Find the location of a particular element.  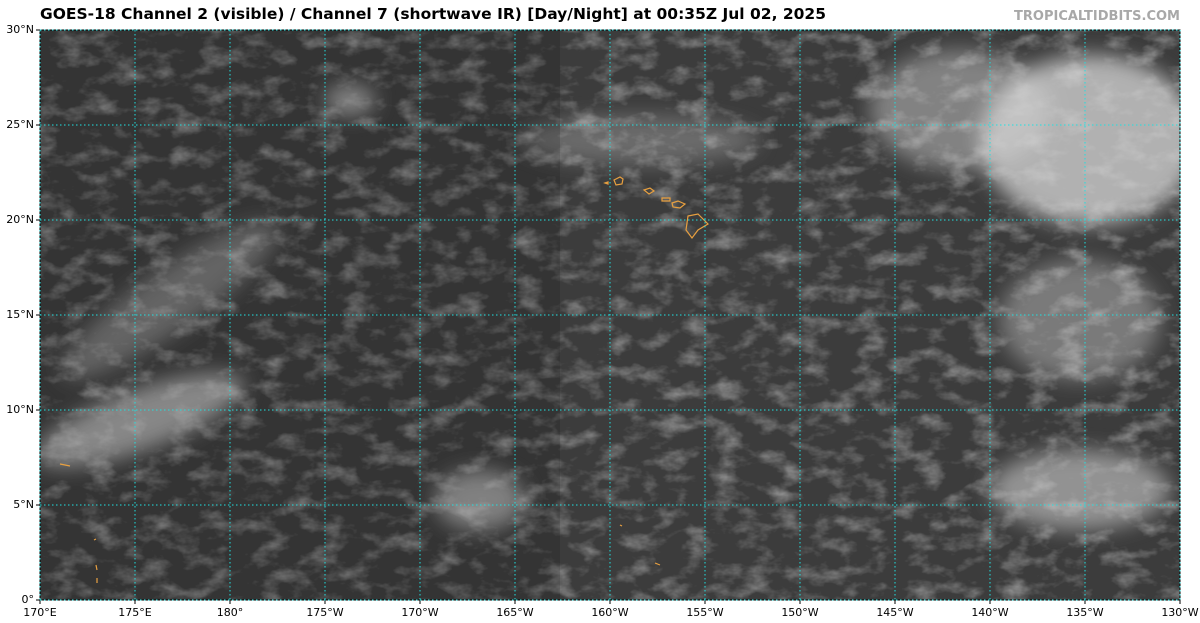

lon-tick-label: 130°W is located at coordinates (1179, 612).